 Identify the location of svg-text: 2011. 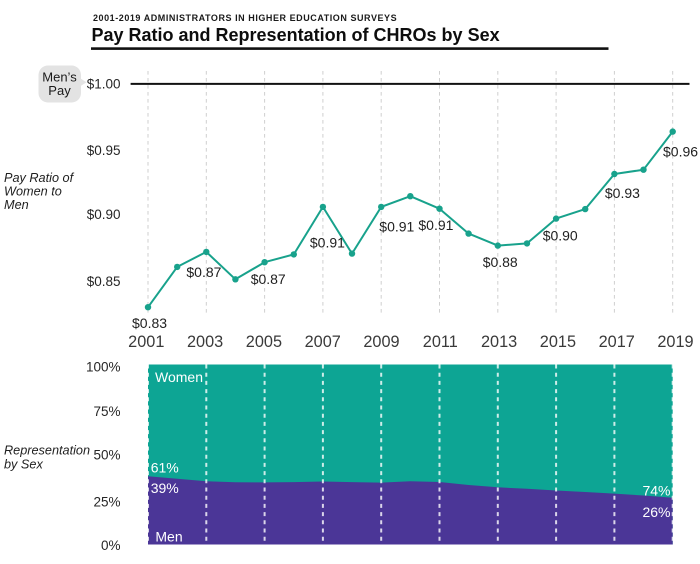
(440, 342).